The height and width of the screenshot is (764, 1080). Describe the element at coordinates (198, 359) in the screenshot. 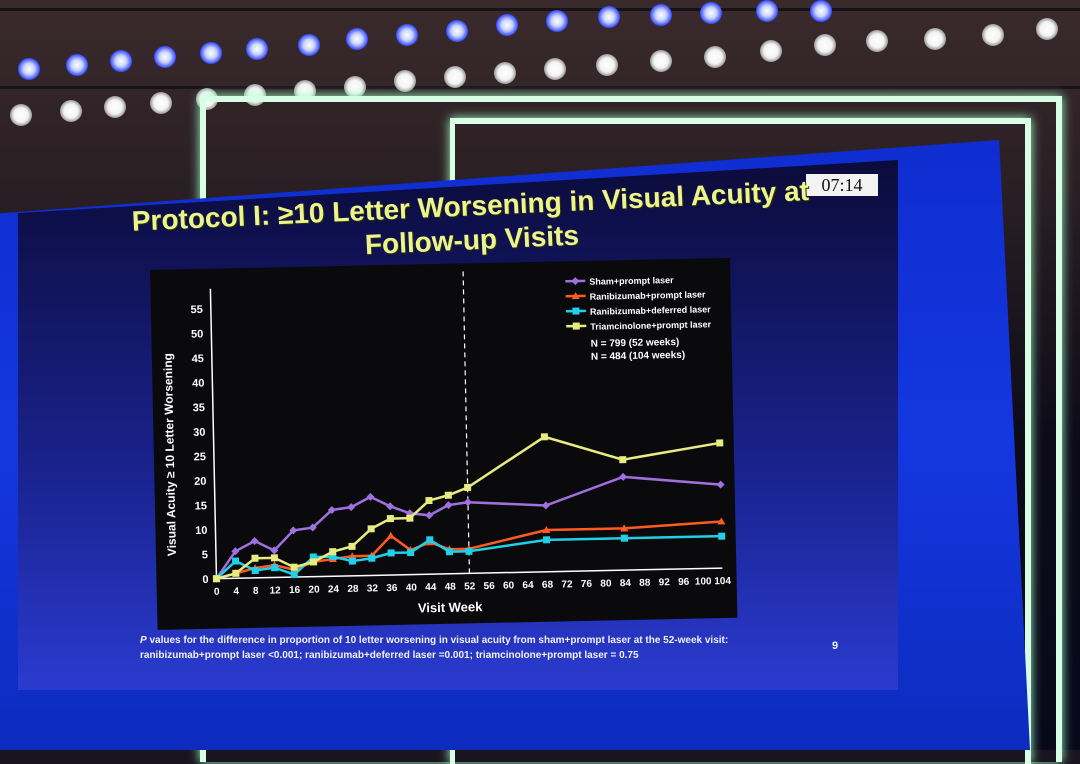

I see `y-tick-label: 45` at that location.